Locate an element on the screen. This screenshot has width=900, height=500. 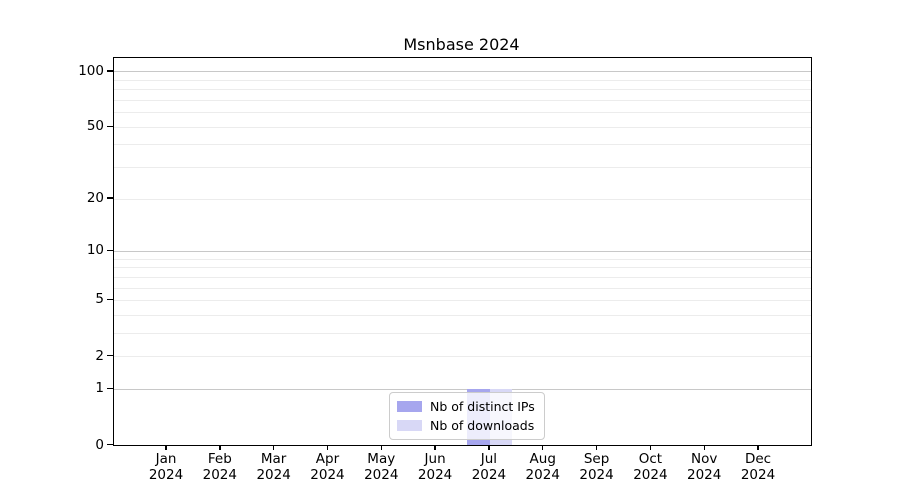
legend-swatch-downloads is located at coordinates (409, 425).